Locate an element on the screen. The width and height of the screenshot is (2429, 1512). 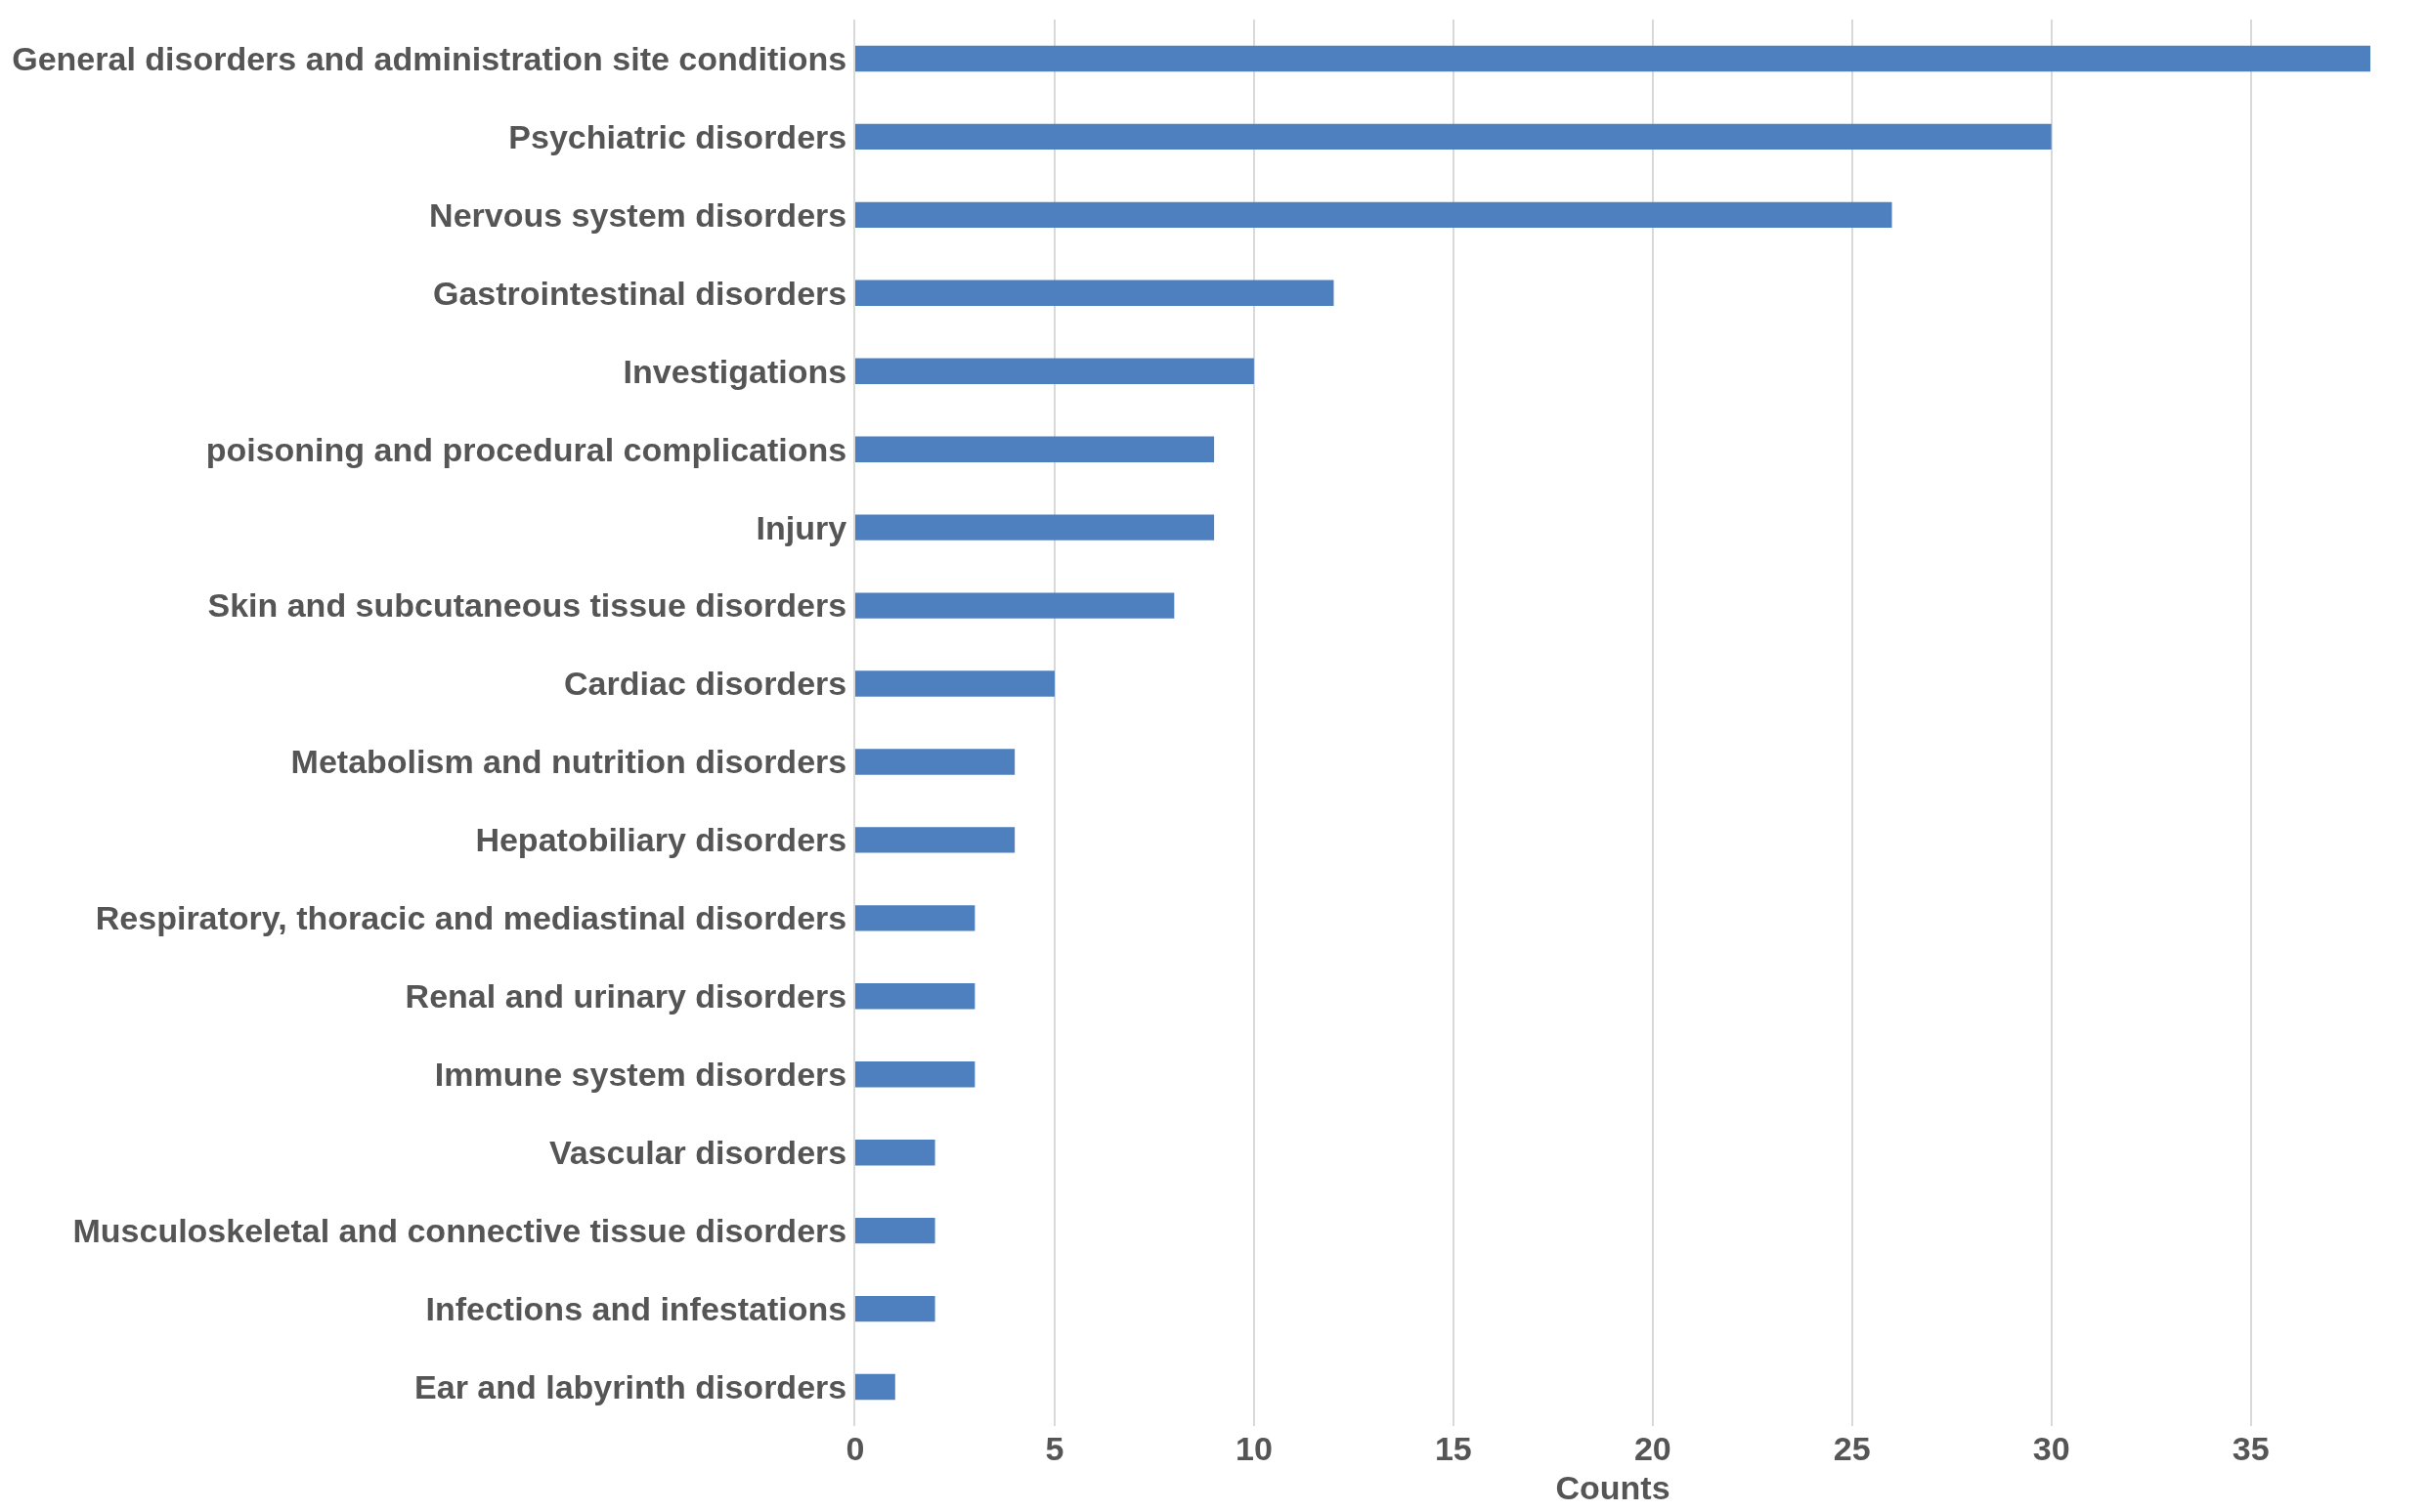
y-tick-label: Metabolism and nutrition disorders is located at coordinates (568, 762).